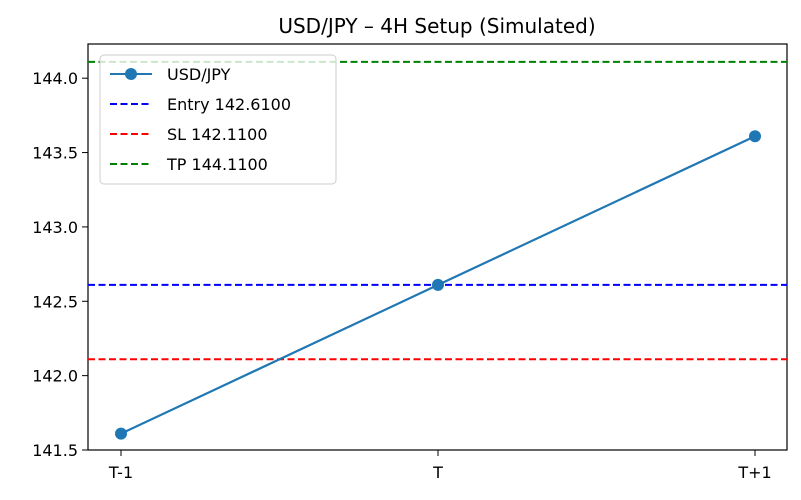  What do you see at coordinates (55, 78) in the screenshot?
I see `y-tick-label: 144.0` at bounding box center [55, 78].